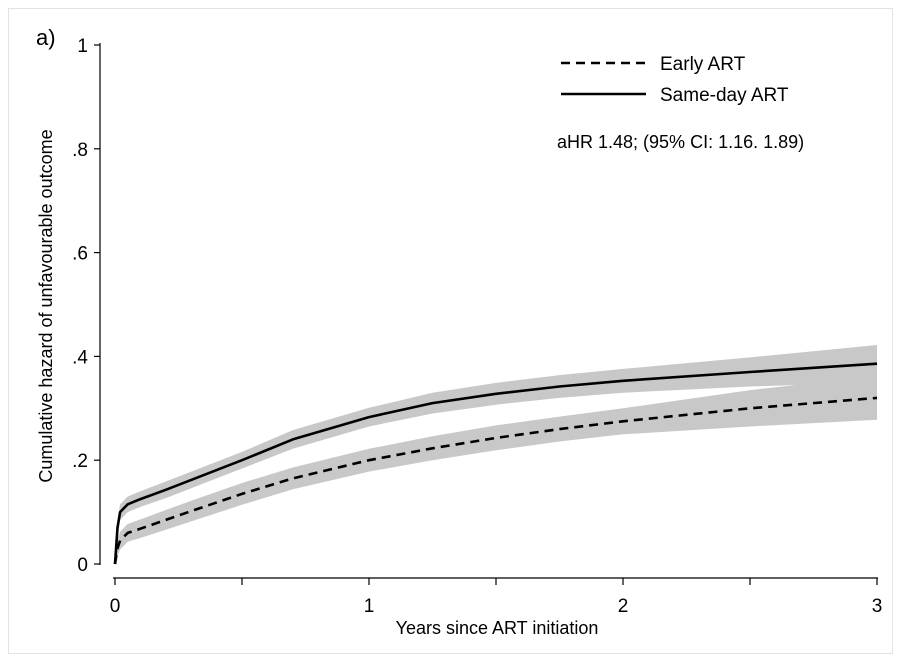  I want to click on x-tick-label: 2, so click(623, 606).